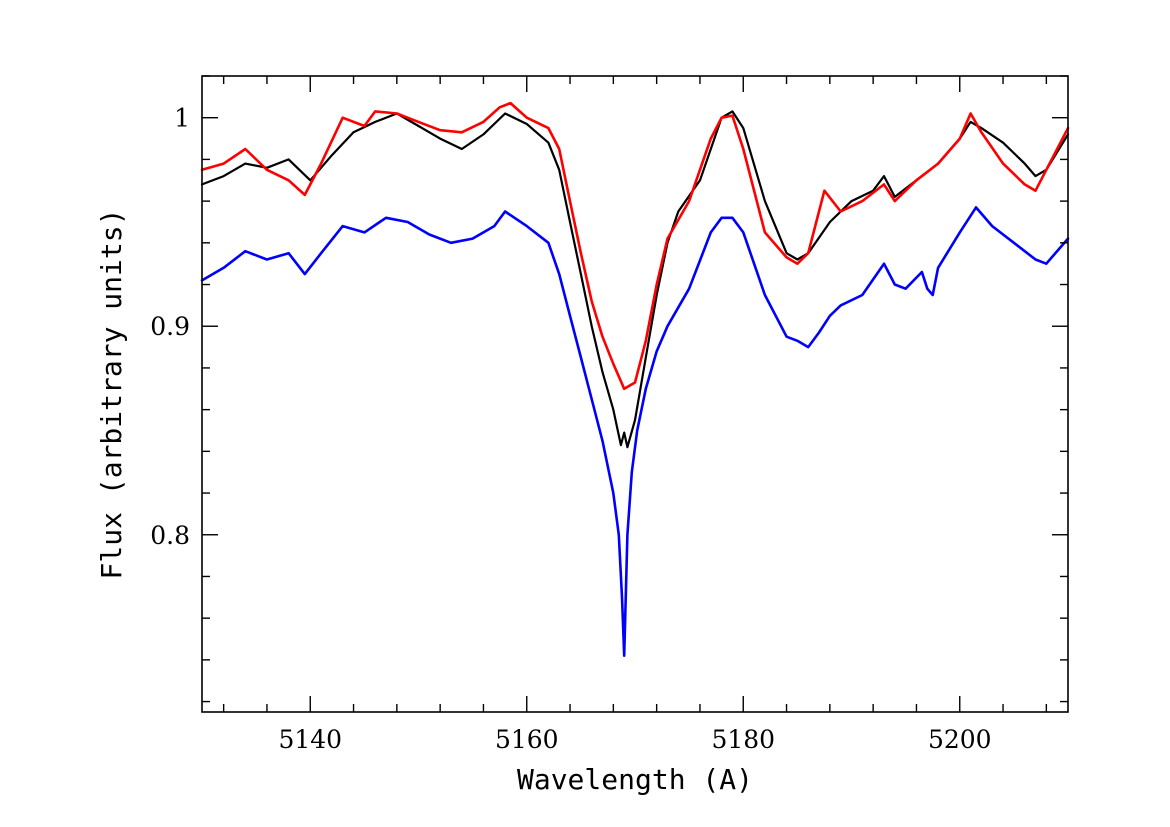  What do you see at coordinates (635, 779) in the screenshot?
I see `x-axis-title: Wavelength (A)` at bounding box center [635, 779].